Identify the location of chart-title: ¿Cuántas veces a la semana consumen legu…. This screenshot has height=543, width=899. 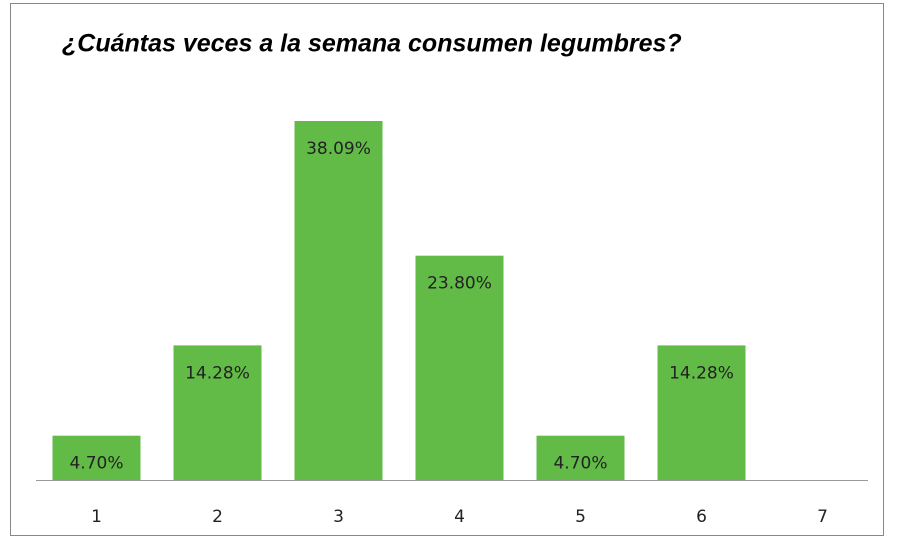
(372, 44).